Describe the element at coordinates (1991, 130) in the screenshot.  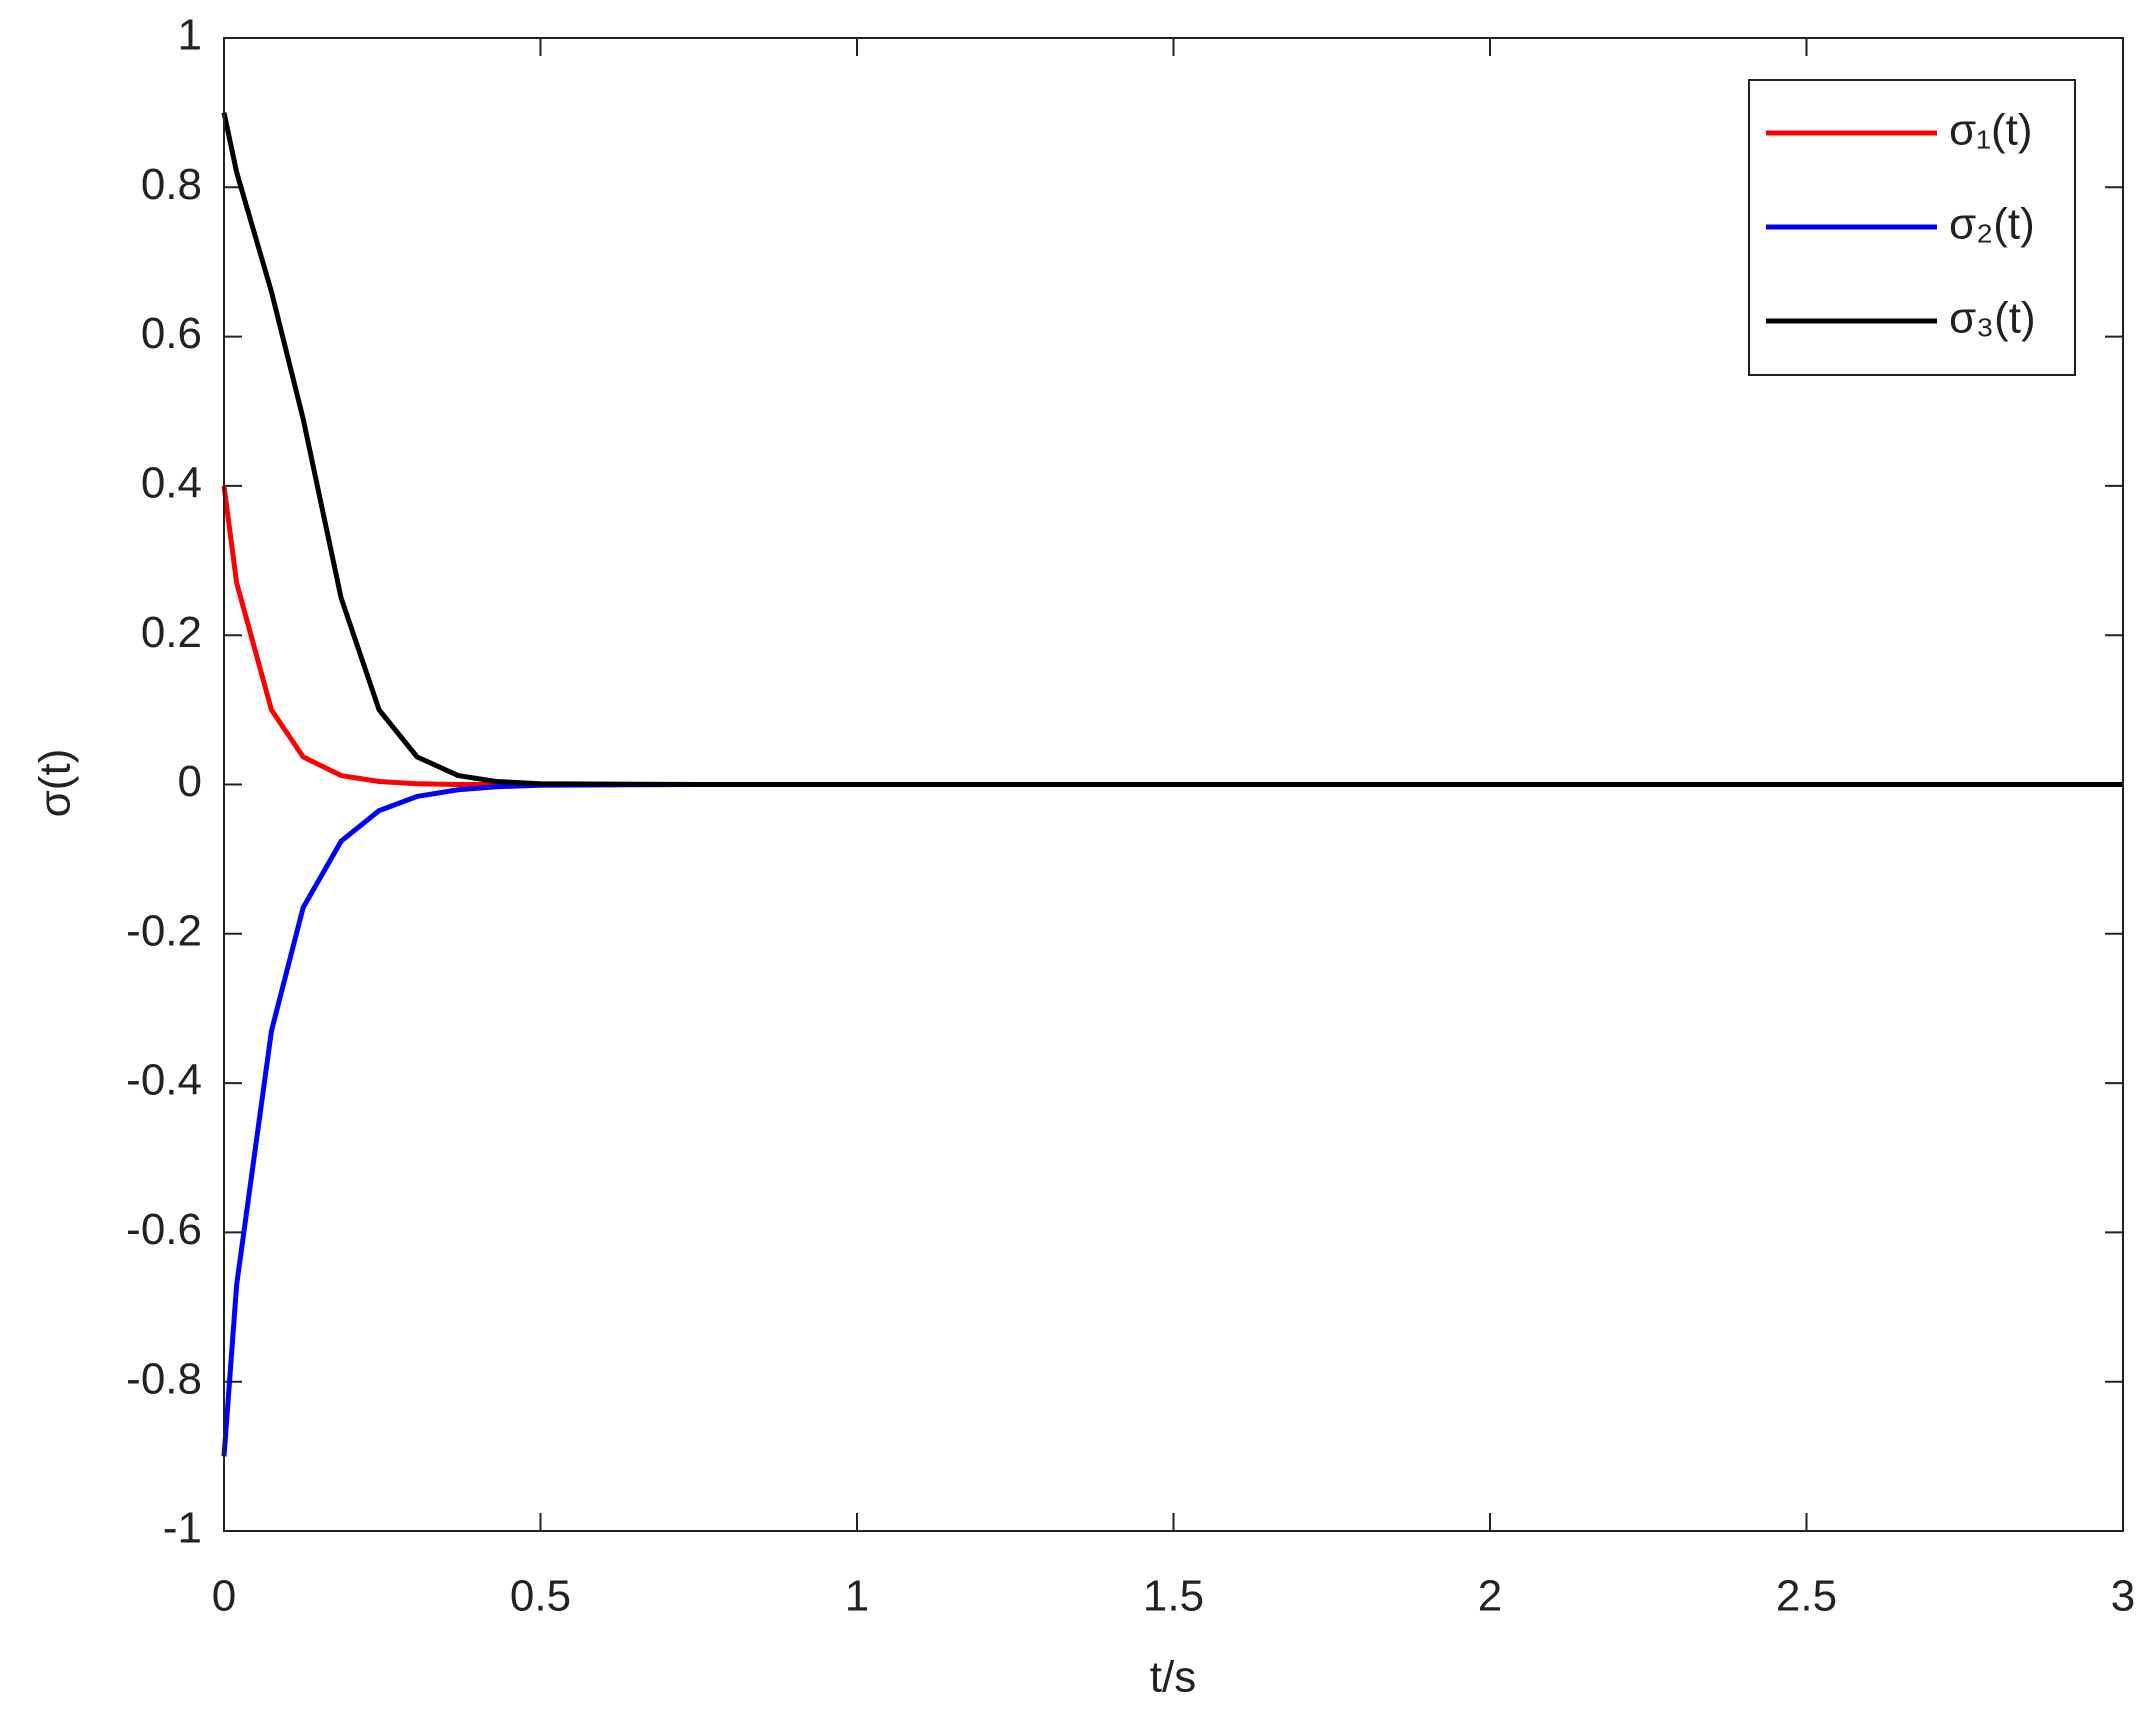
I see `legend-label: σ₁(t)` at that location.